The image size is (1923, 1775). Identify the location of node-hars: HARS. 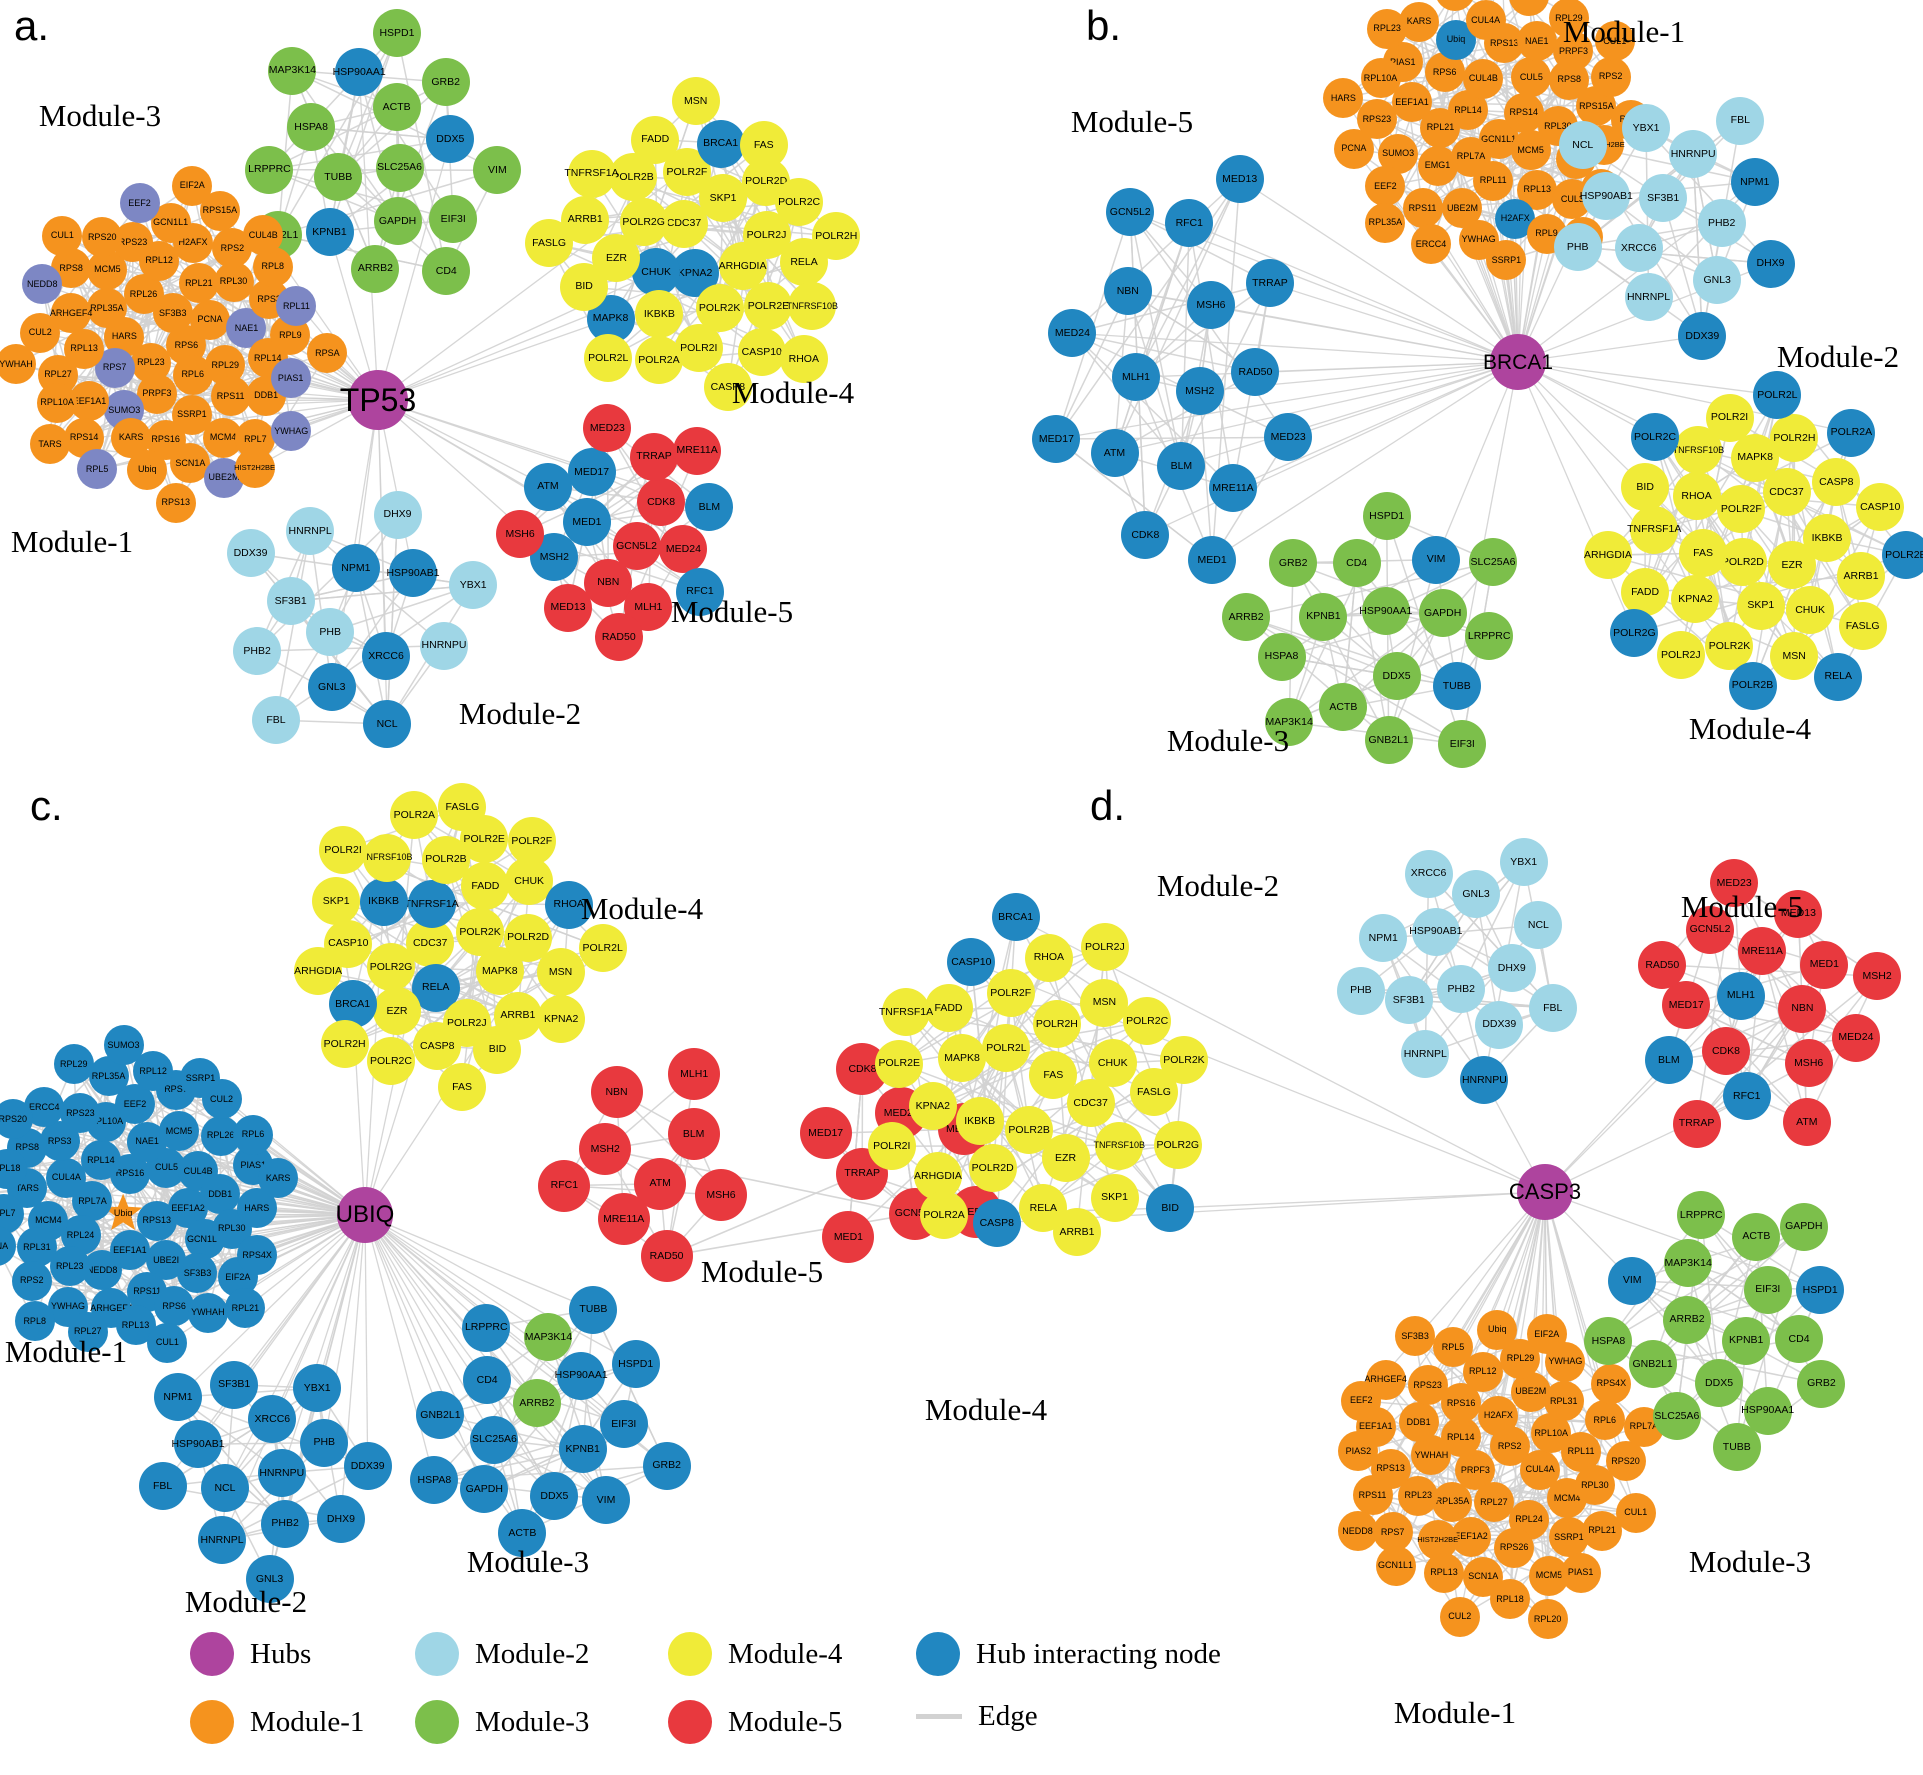
(1343, 98).